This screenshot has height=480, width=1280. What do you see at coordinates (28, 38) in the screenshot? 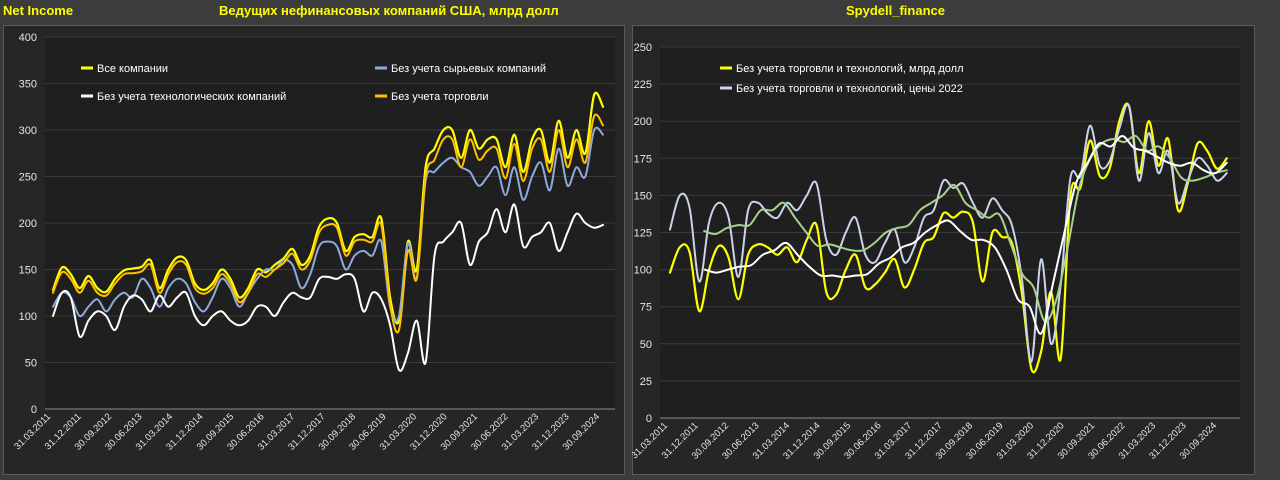
I see `y-tick-label: 400` at bounding box center [28, 38].